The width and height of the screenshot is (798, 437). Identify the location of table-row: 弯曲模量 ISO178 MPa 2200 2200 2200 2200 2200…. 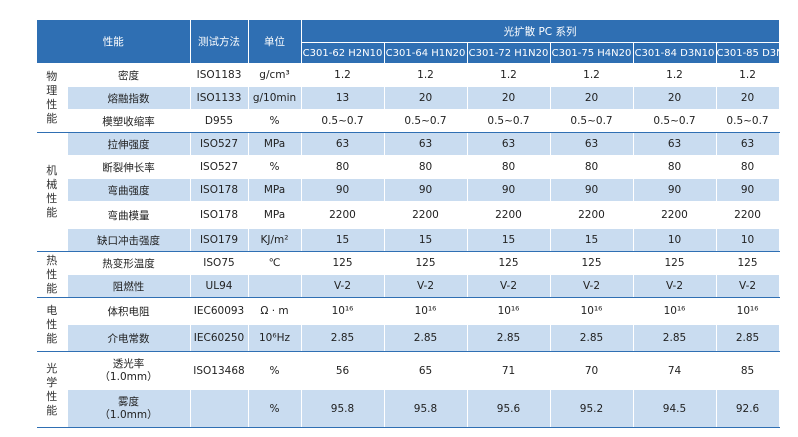
(408, 215).